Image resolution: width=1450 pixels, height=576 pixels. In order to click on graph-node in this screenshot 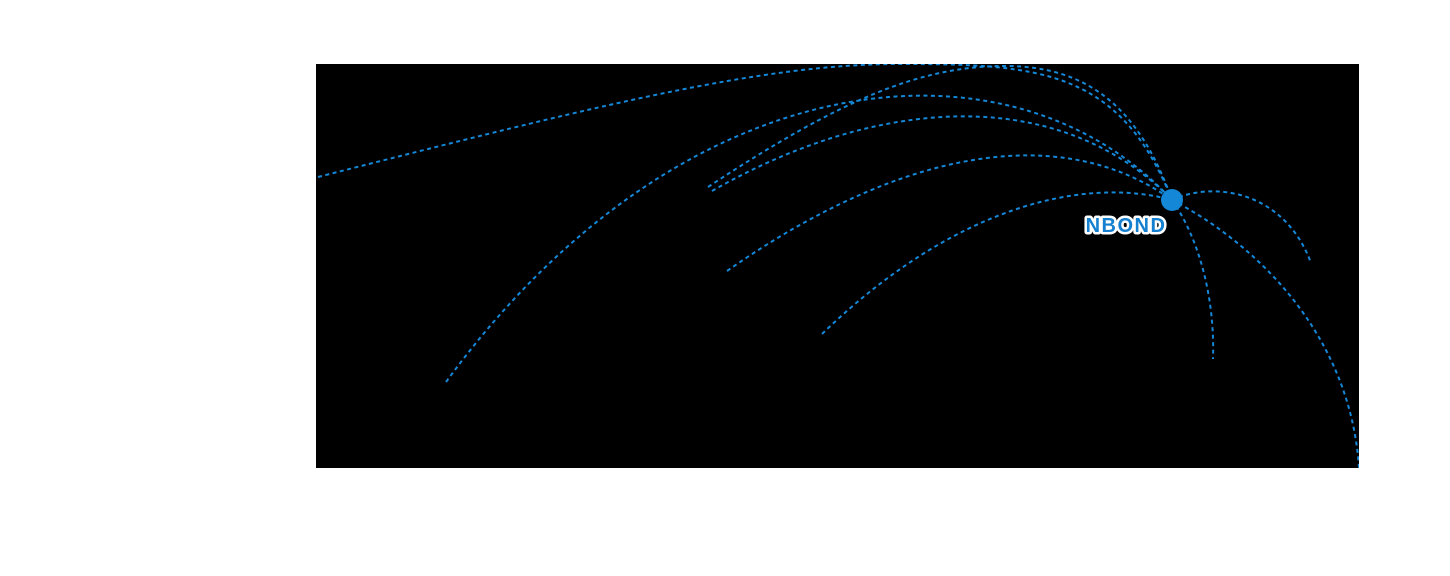, I will do `click(1172, 200)`.